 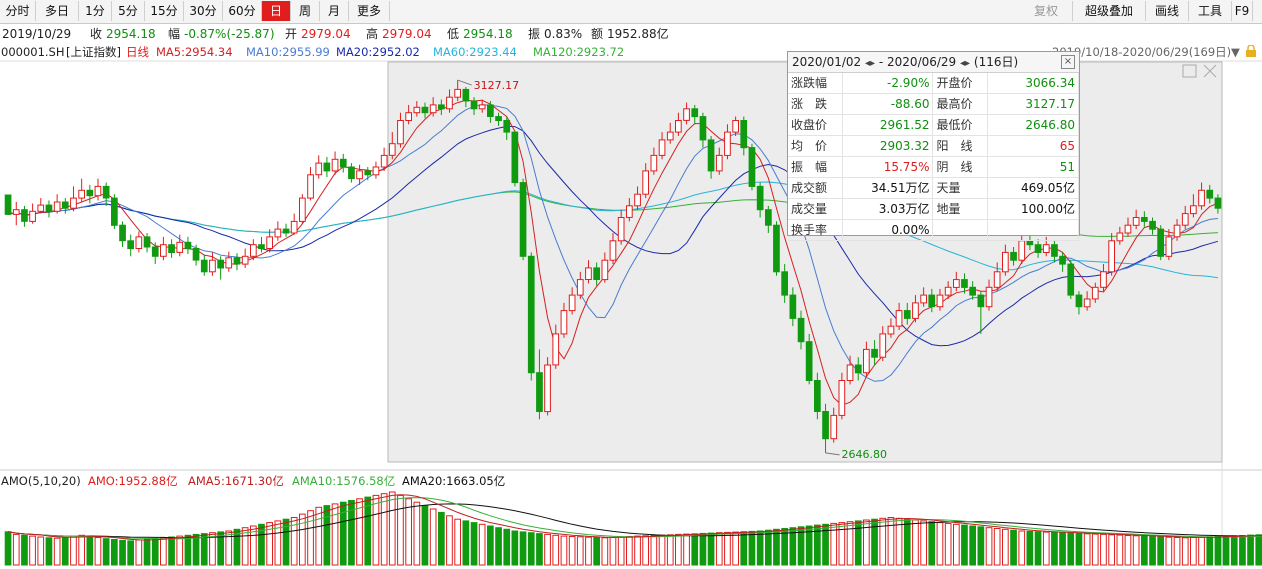 I want to click on period-tab-5: 30分, so click(x=203, y=11).